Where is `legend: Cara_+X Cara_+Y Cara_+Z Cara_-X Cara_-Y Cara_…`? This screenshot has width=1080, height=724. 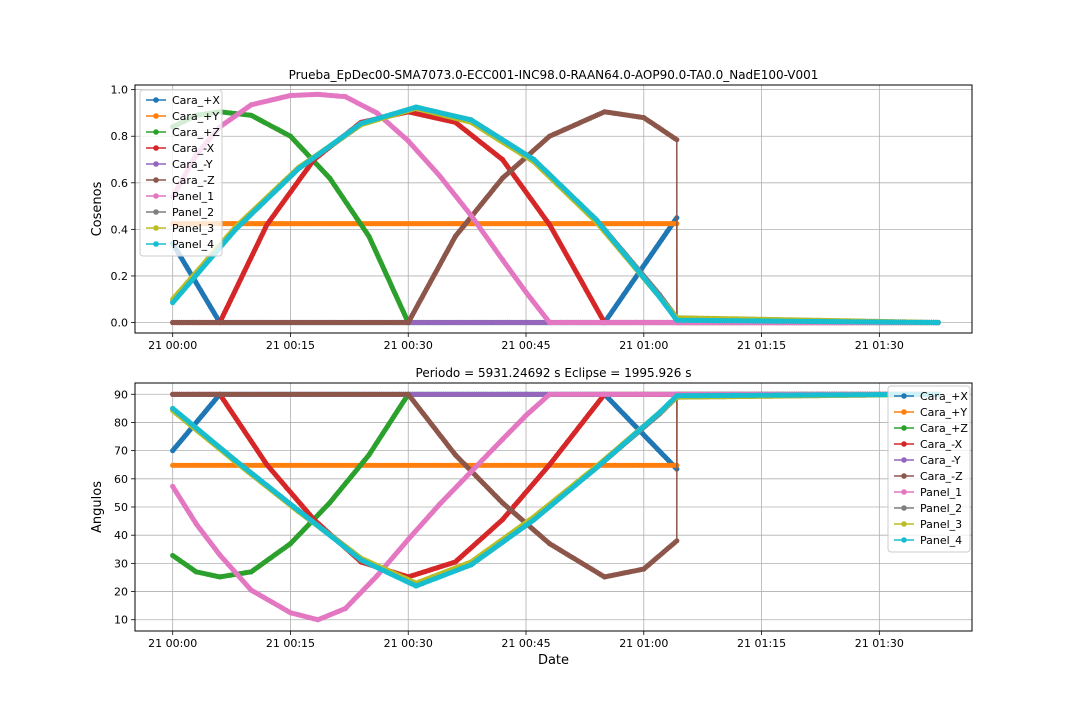
legend: Cara_+X Cara_+Y Cara_+Z Cara_-X Cara_-Y Cara_… is located at coordinates (181, 173).